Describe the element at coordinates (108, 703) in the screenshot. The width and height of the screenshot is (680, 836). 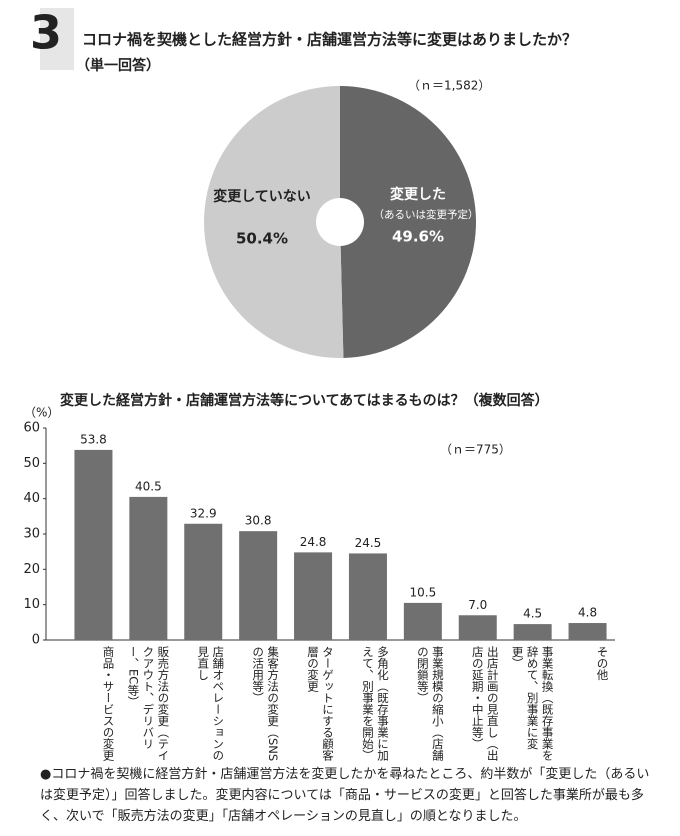
I see `x-tick-label: 商品・サービスの変更` at that location.